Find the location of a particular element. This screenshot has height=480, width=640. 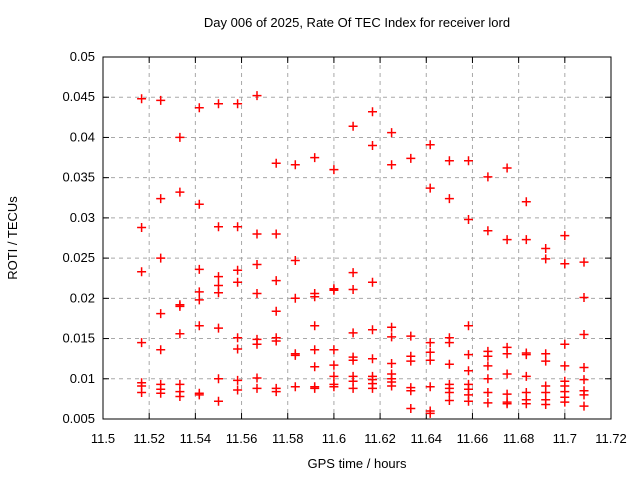

x-tick-label: 11.6 is located at coordinates (334, 438).